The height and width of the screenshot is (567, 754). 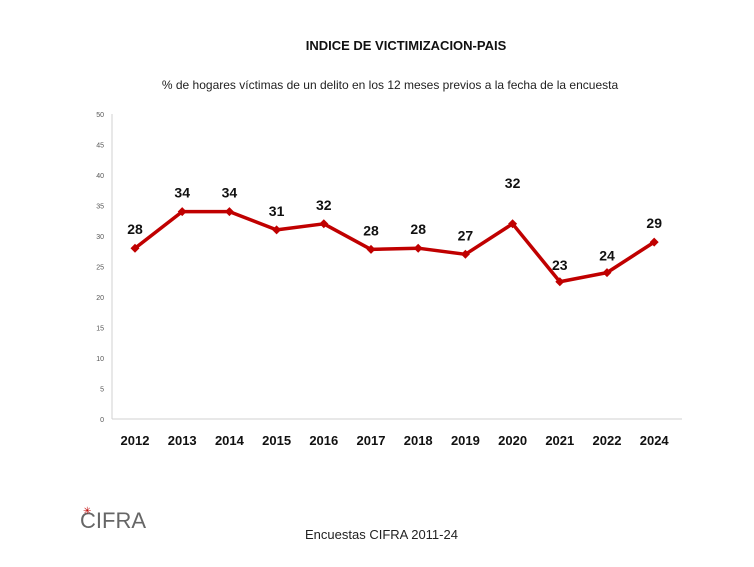 What do you see at coordinates (102, 390) in the screenshot?
I see `y-tick-label: 5` at bounding box center [102, 390].